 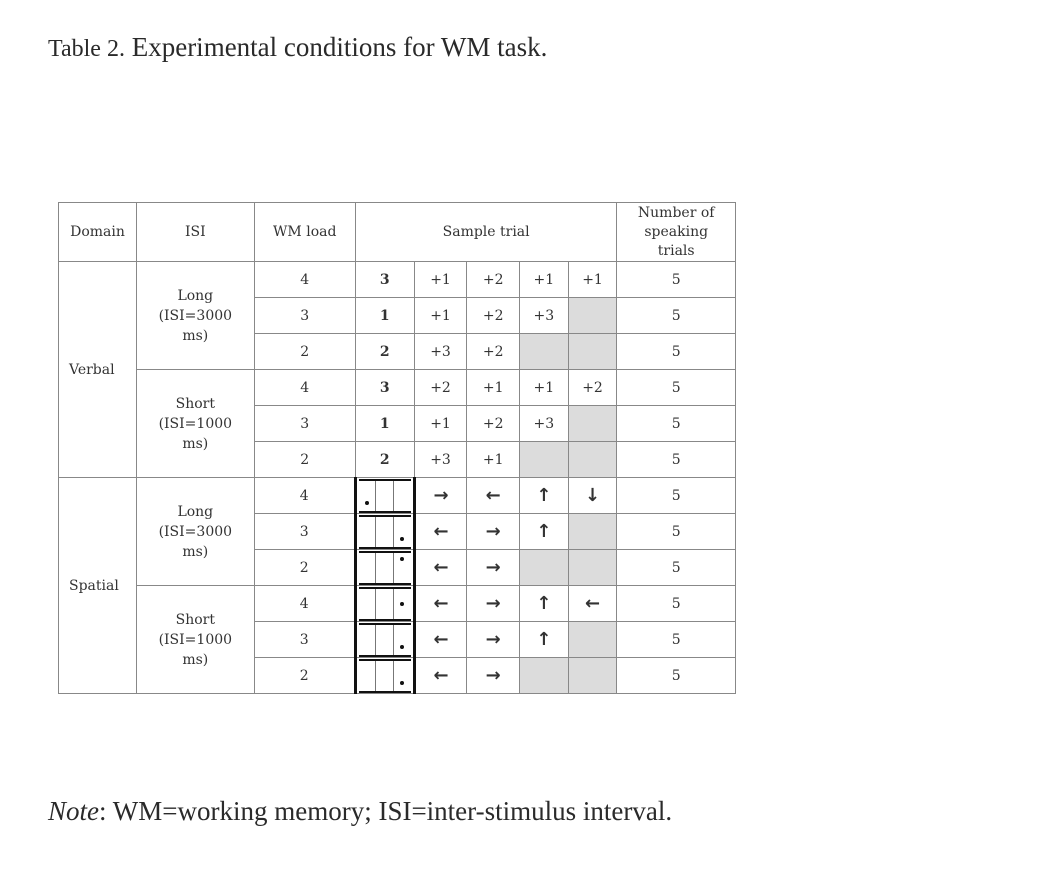 I want to click on table-row: 3 ← → ↑ 5, so click(x=397, y=639).